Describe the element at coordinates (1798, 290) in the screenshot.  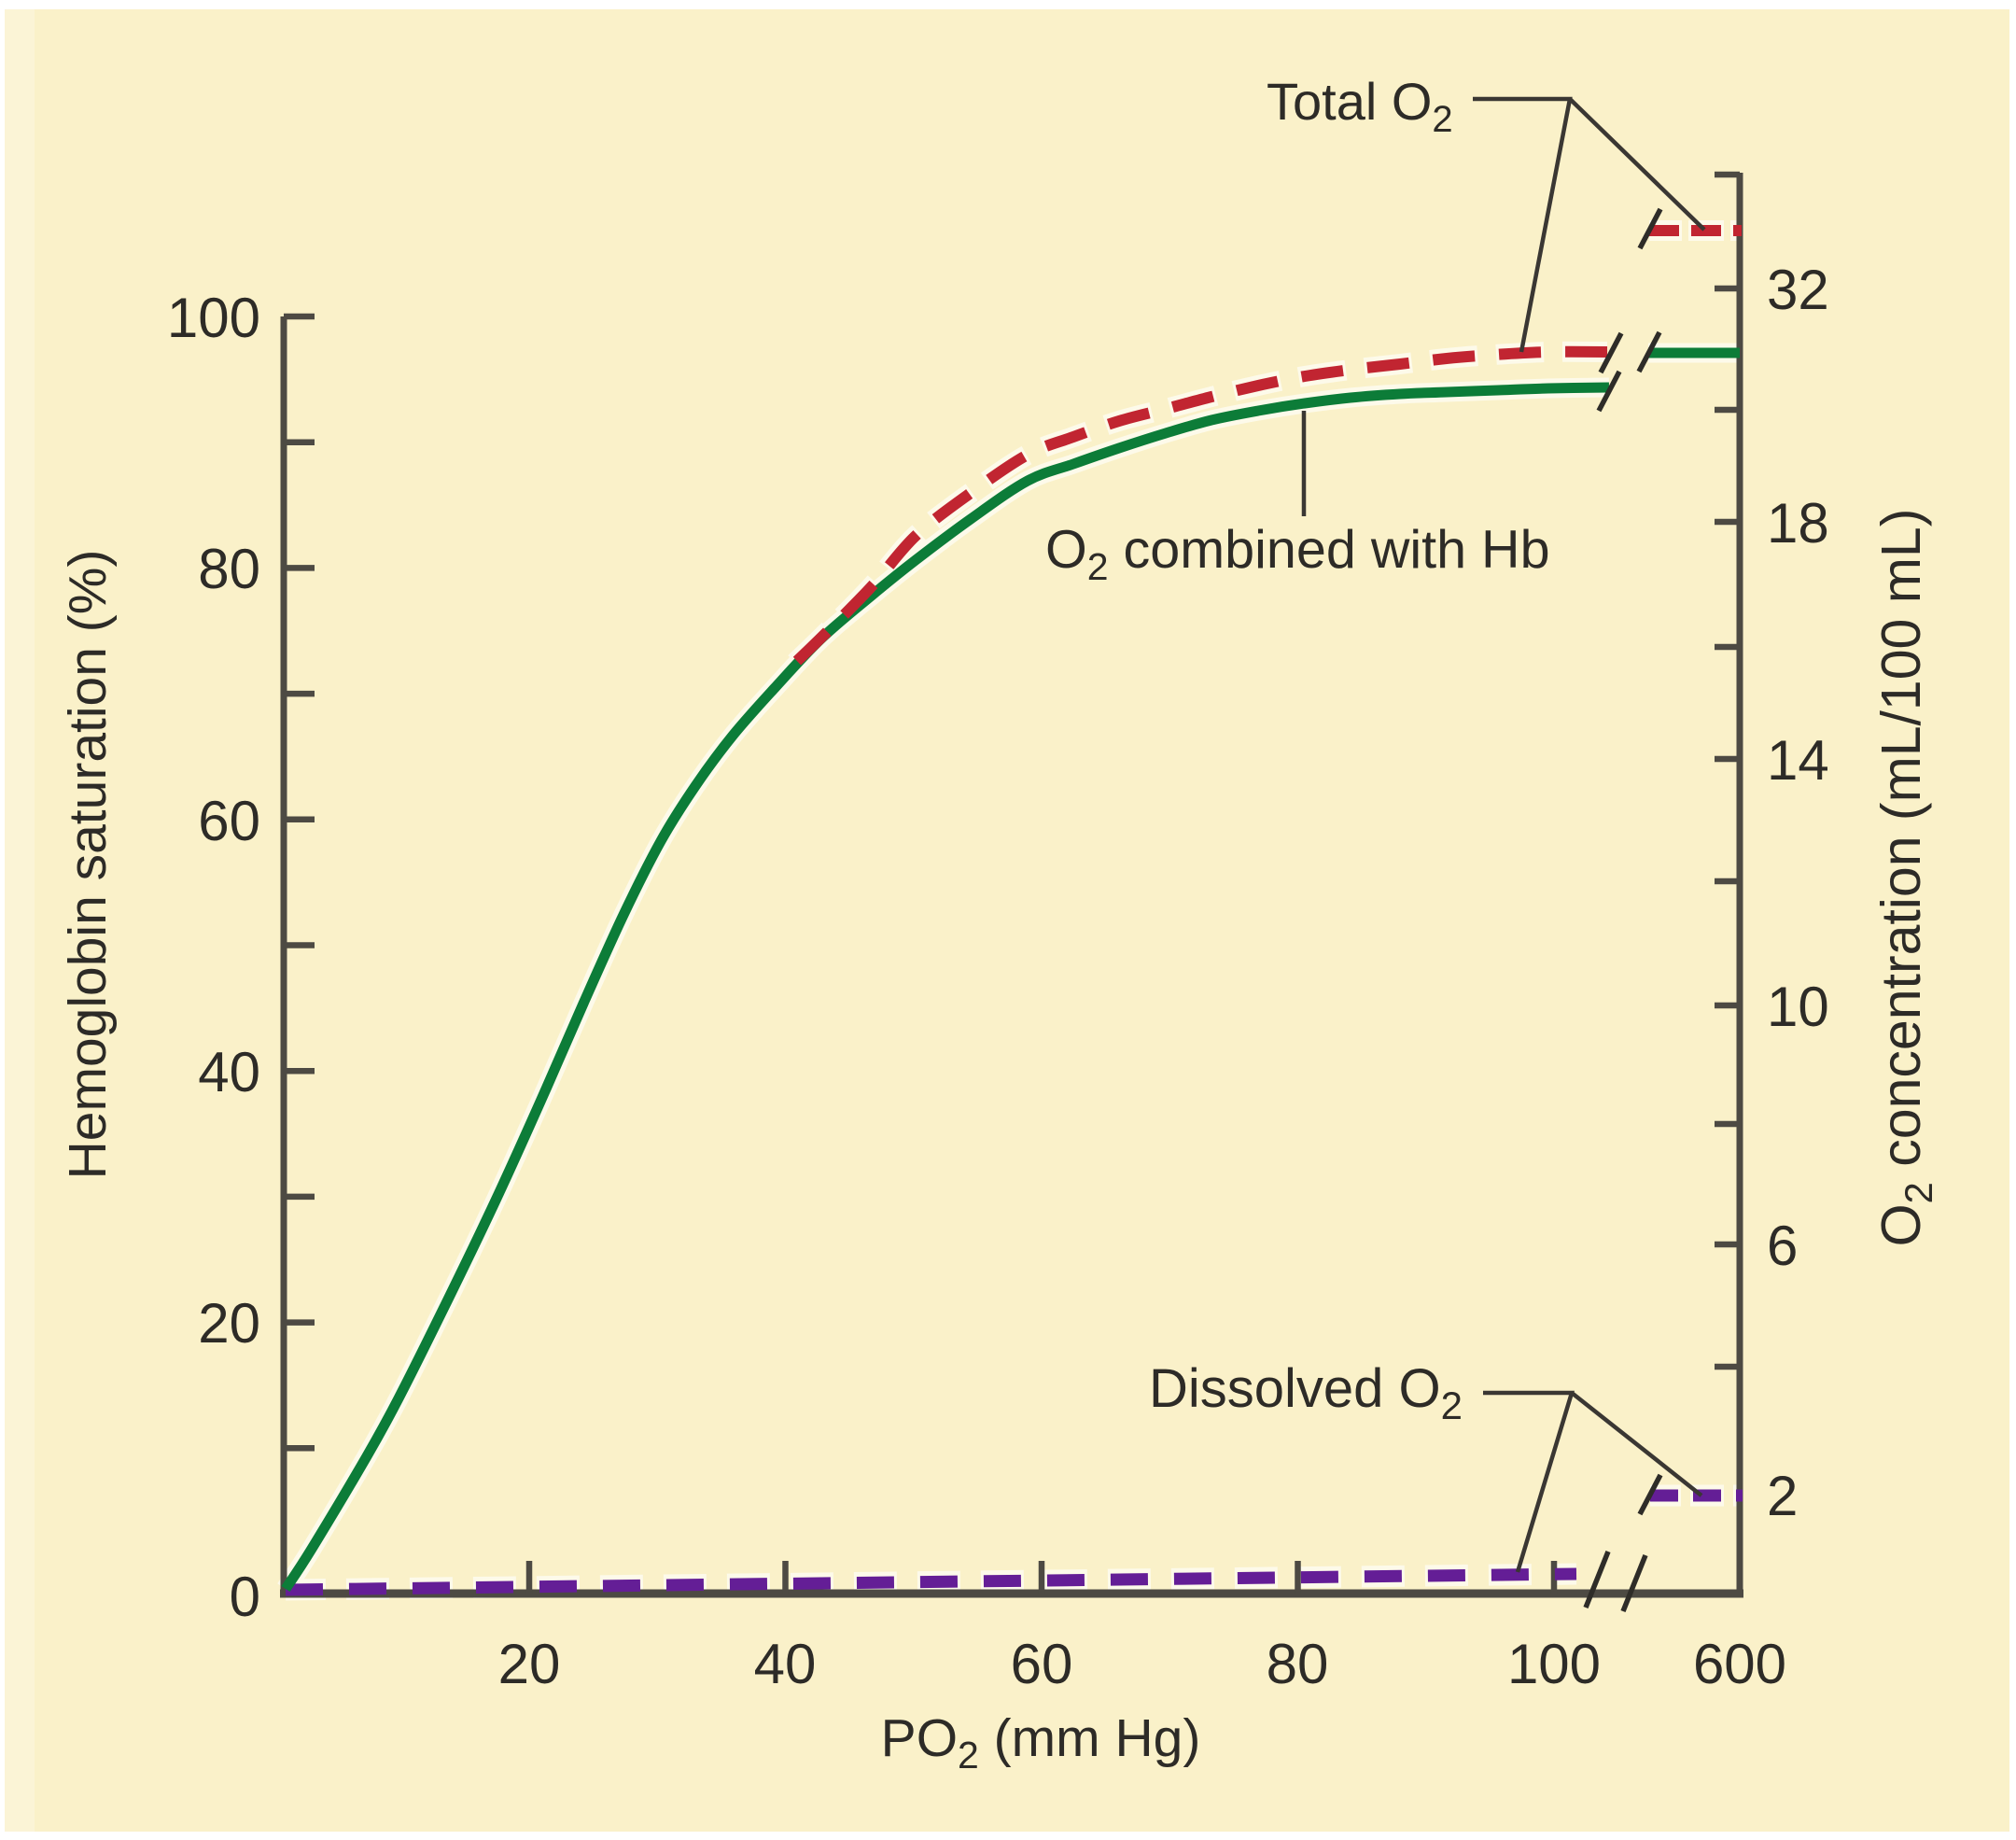
I see `svg-text: 32` at that location.